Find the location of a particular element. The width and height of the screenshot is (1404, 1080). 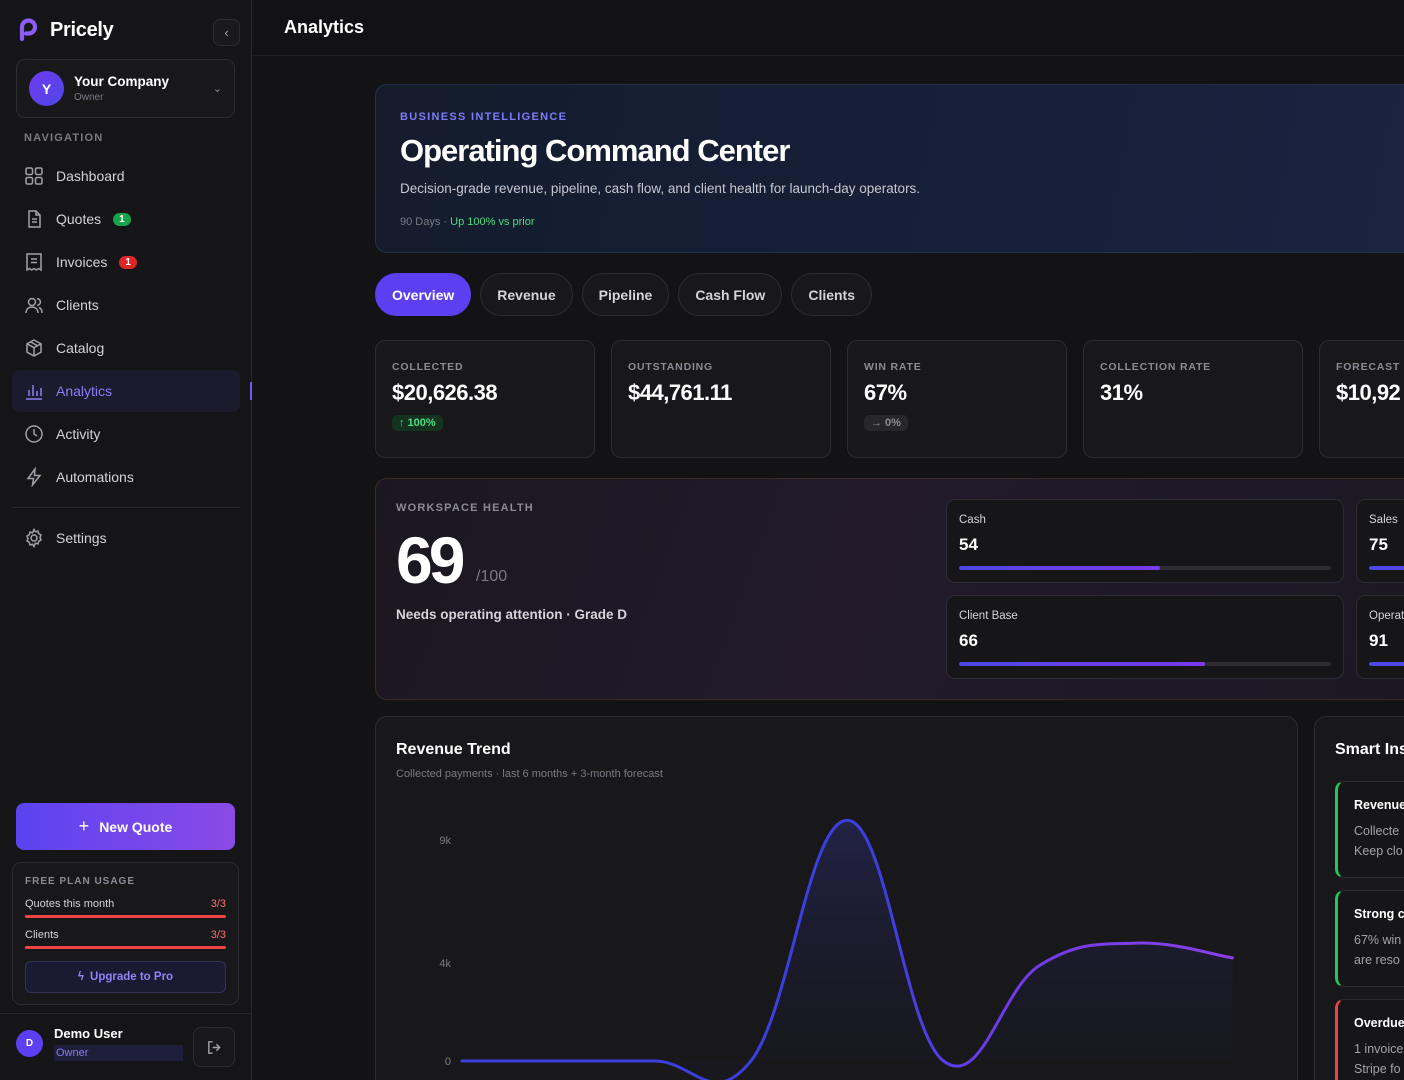

insight-heading: Revenue is located at coordinates (1379, 805).